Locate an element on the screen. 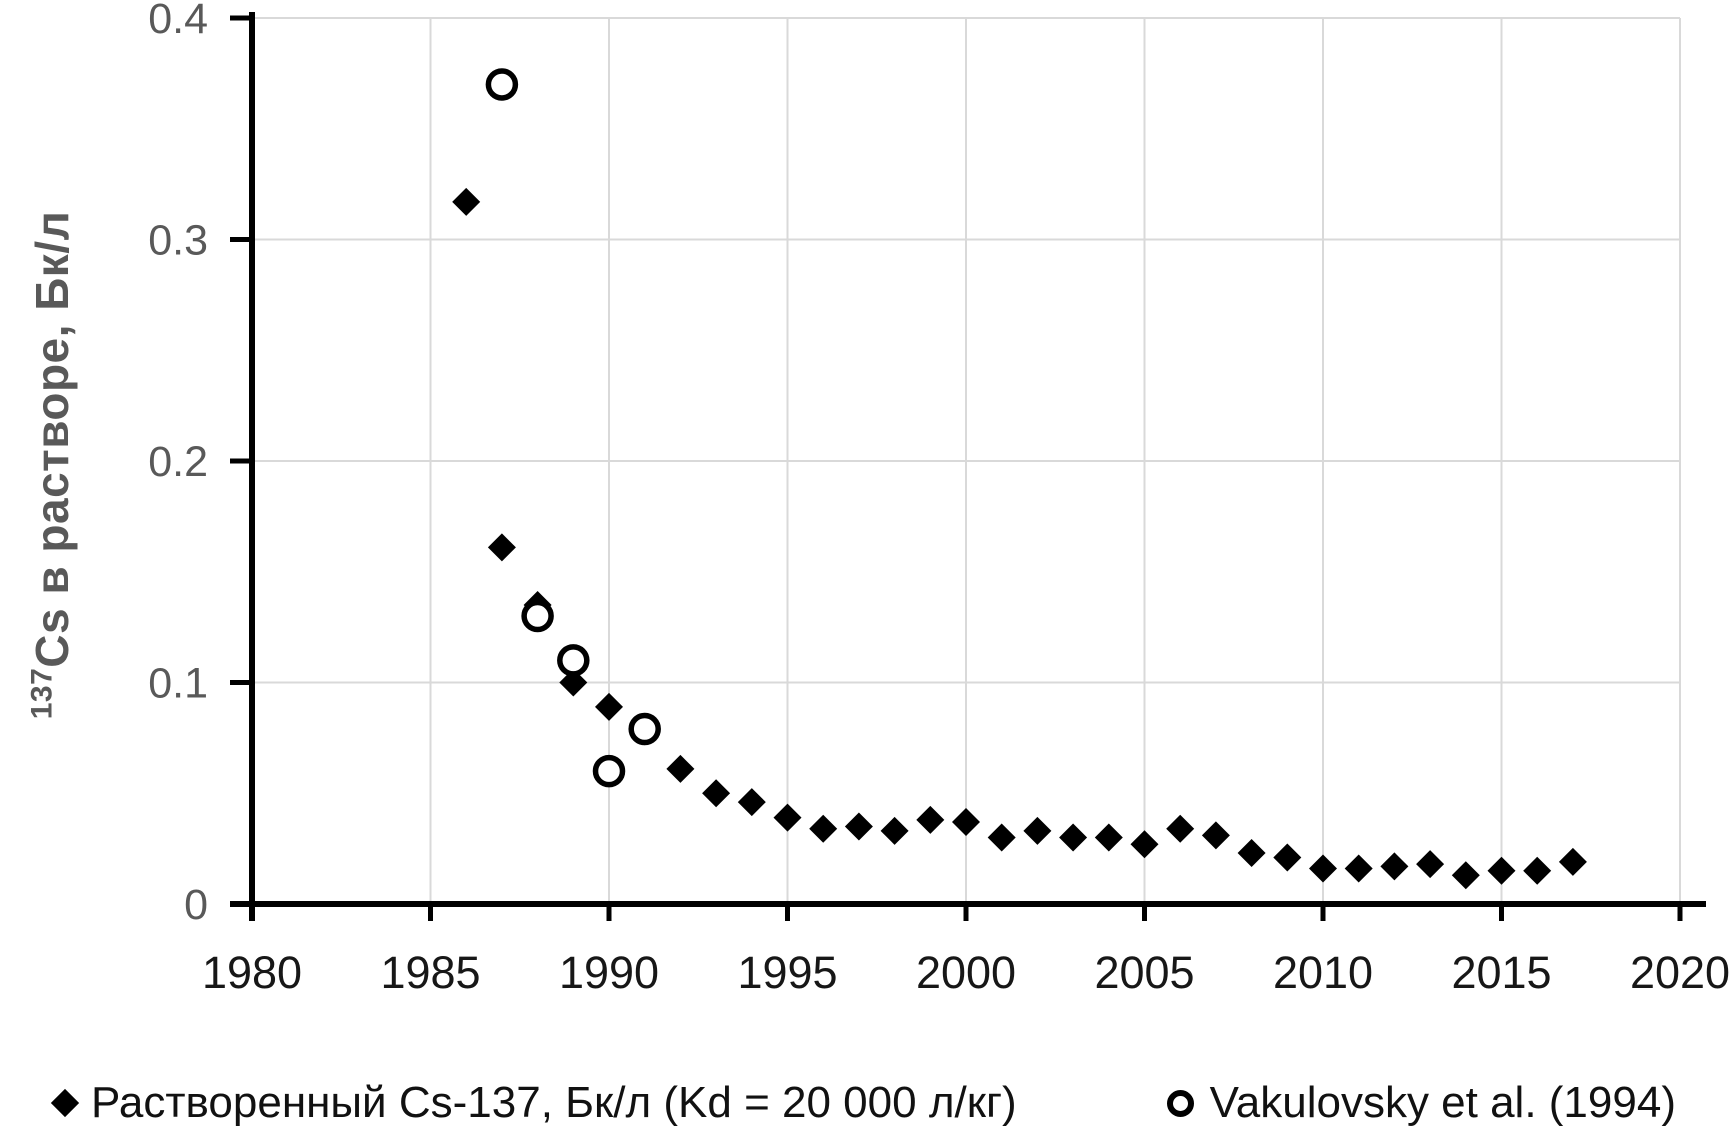 This screenshot has height=1145, width=1731. y-tick-labels: 0 0.1 0.2 0.3 0.4 is located at coordinates (178, 464).